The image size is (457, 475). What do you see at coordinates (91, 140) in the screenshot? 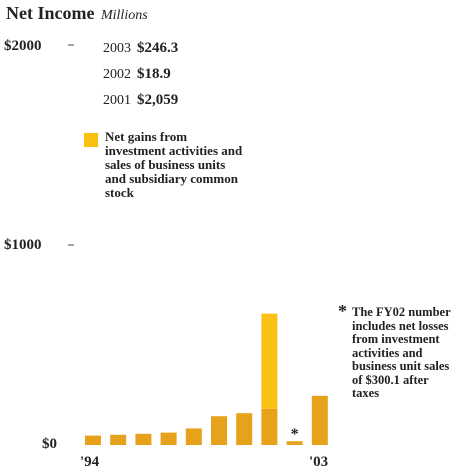
I see `legend-swatch` at bounding box center [91, 140].